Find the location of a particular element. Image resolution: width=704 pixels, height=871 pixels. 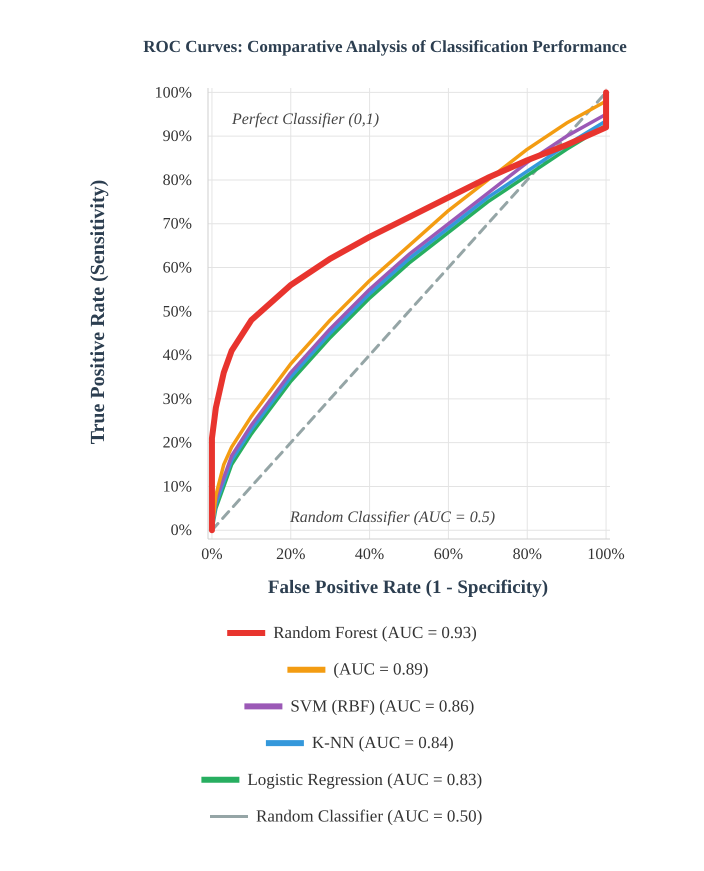

y-tick-label: 0% is located at coordinates (181, 531).